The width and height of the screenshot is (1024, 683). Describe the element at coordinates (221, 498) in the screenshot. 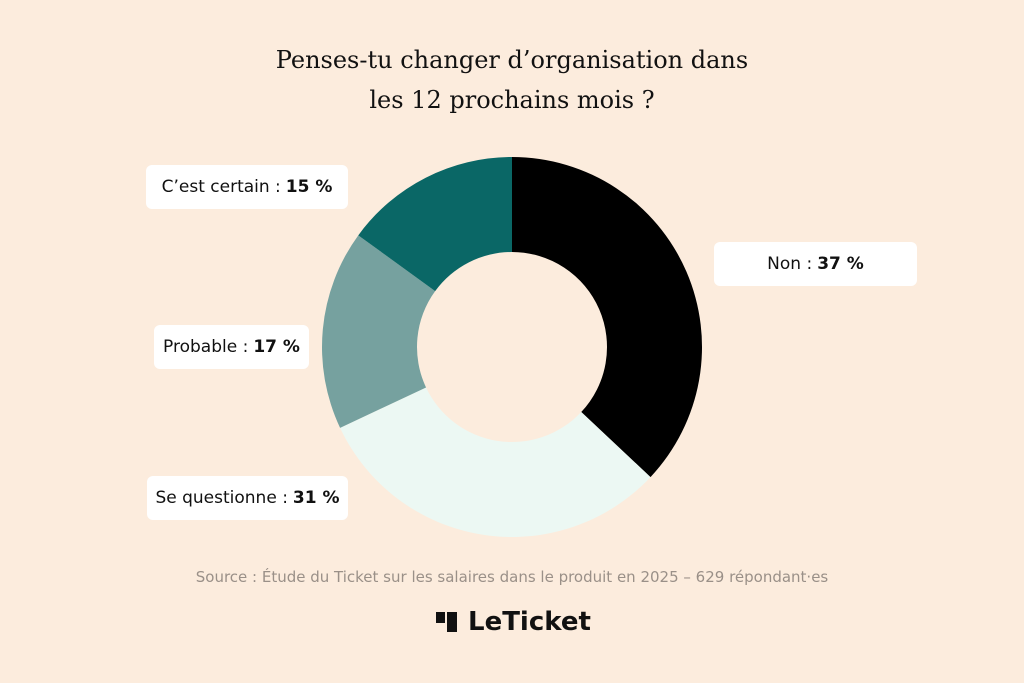

I see `category-label: Se questionne :` at that location.